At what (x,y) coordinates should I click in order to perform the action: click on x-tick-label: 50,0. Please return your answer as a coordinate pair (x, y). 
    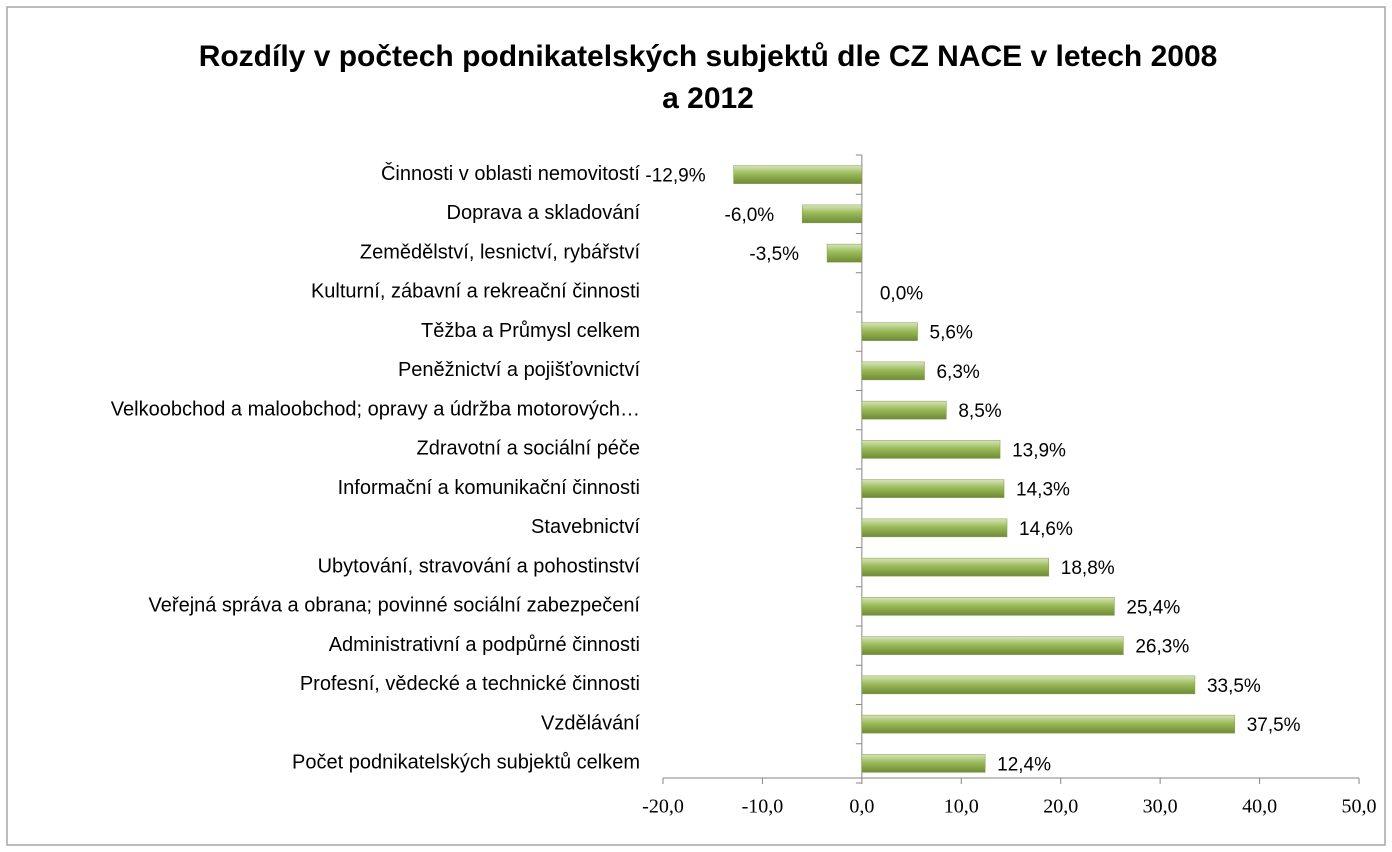
    Looking at the image, I should click on (1359, 807).